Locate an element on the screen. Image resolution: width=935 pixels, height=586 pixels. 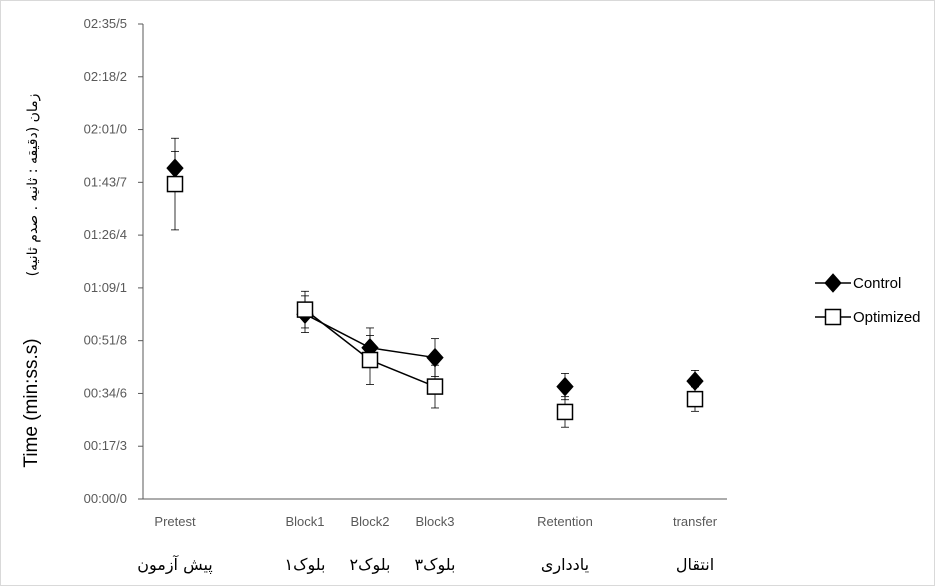
legend-label: Control is located at coordinates (877, 283).